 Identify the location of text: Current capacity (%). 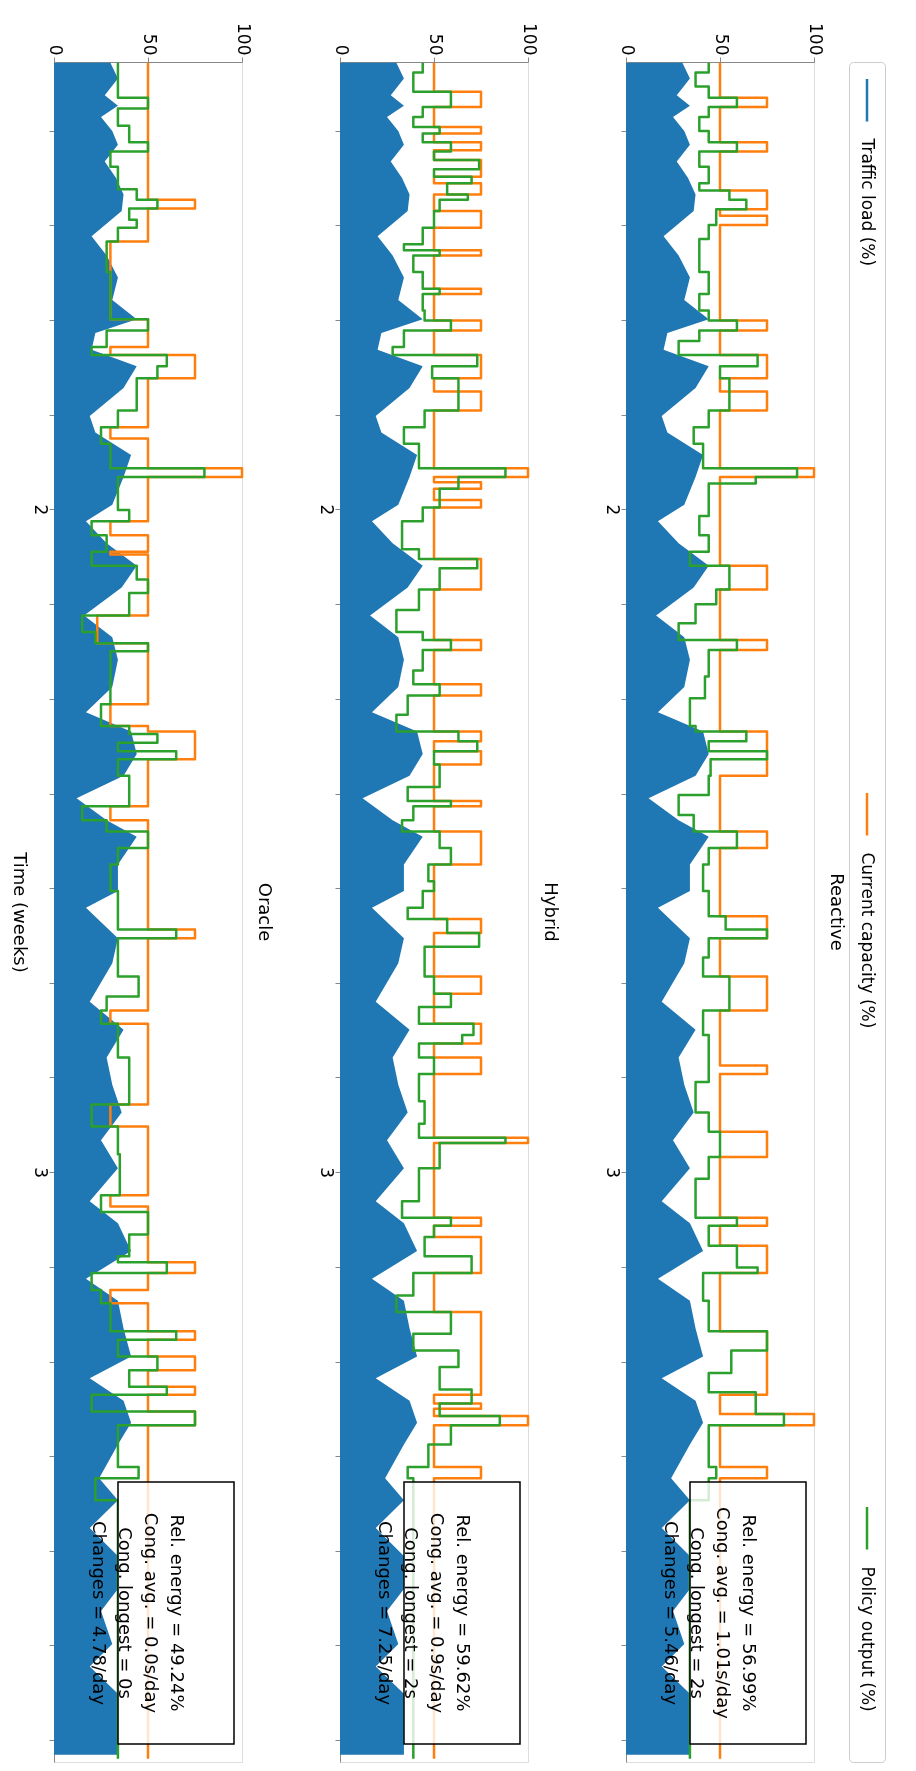
(868, 940).